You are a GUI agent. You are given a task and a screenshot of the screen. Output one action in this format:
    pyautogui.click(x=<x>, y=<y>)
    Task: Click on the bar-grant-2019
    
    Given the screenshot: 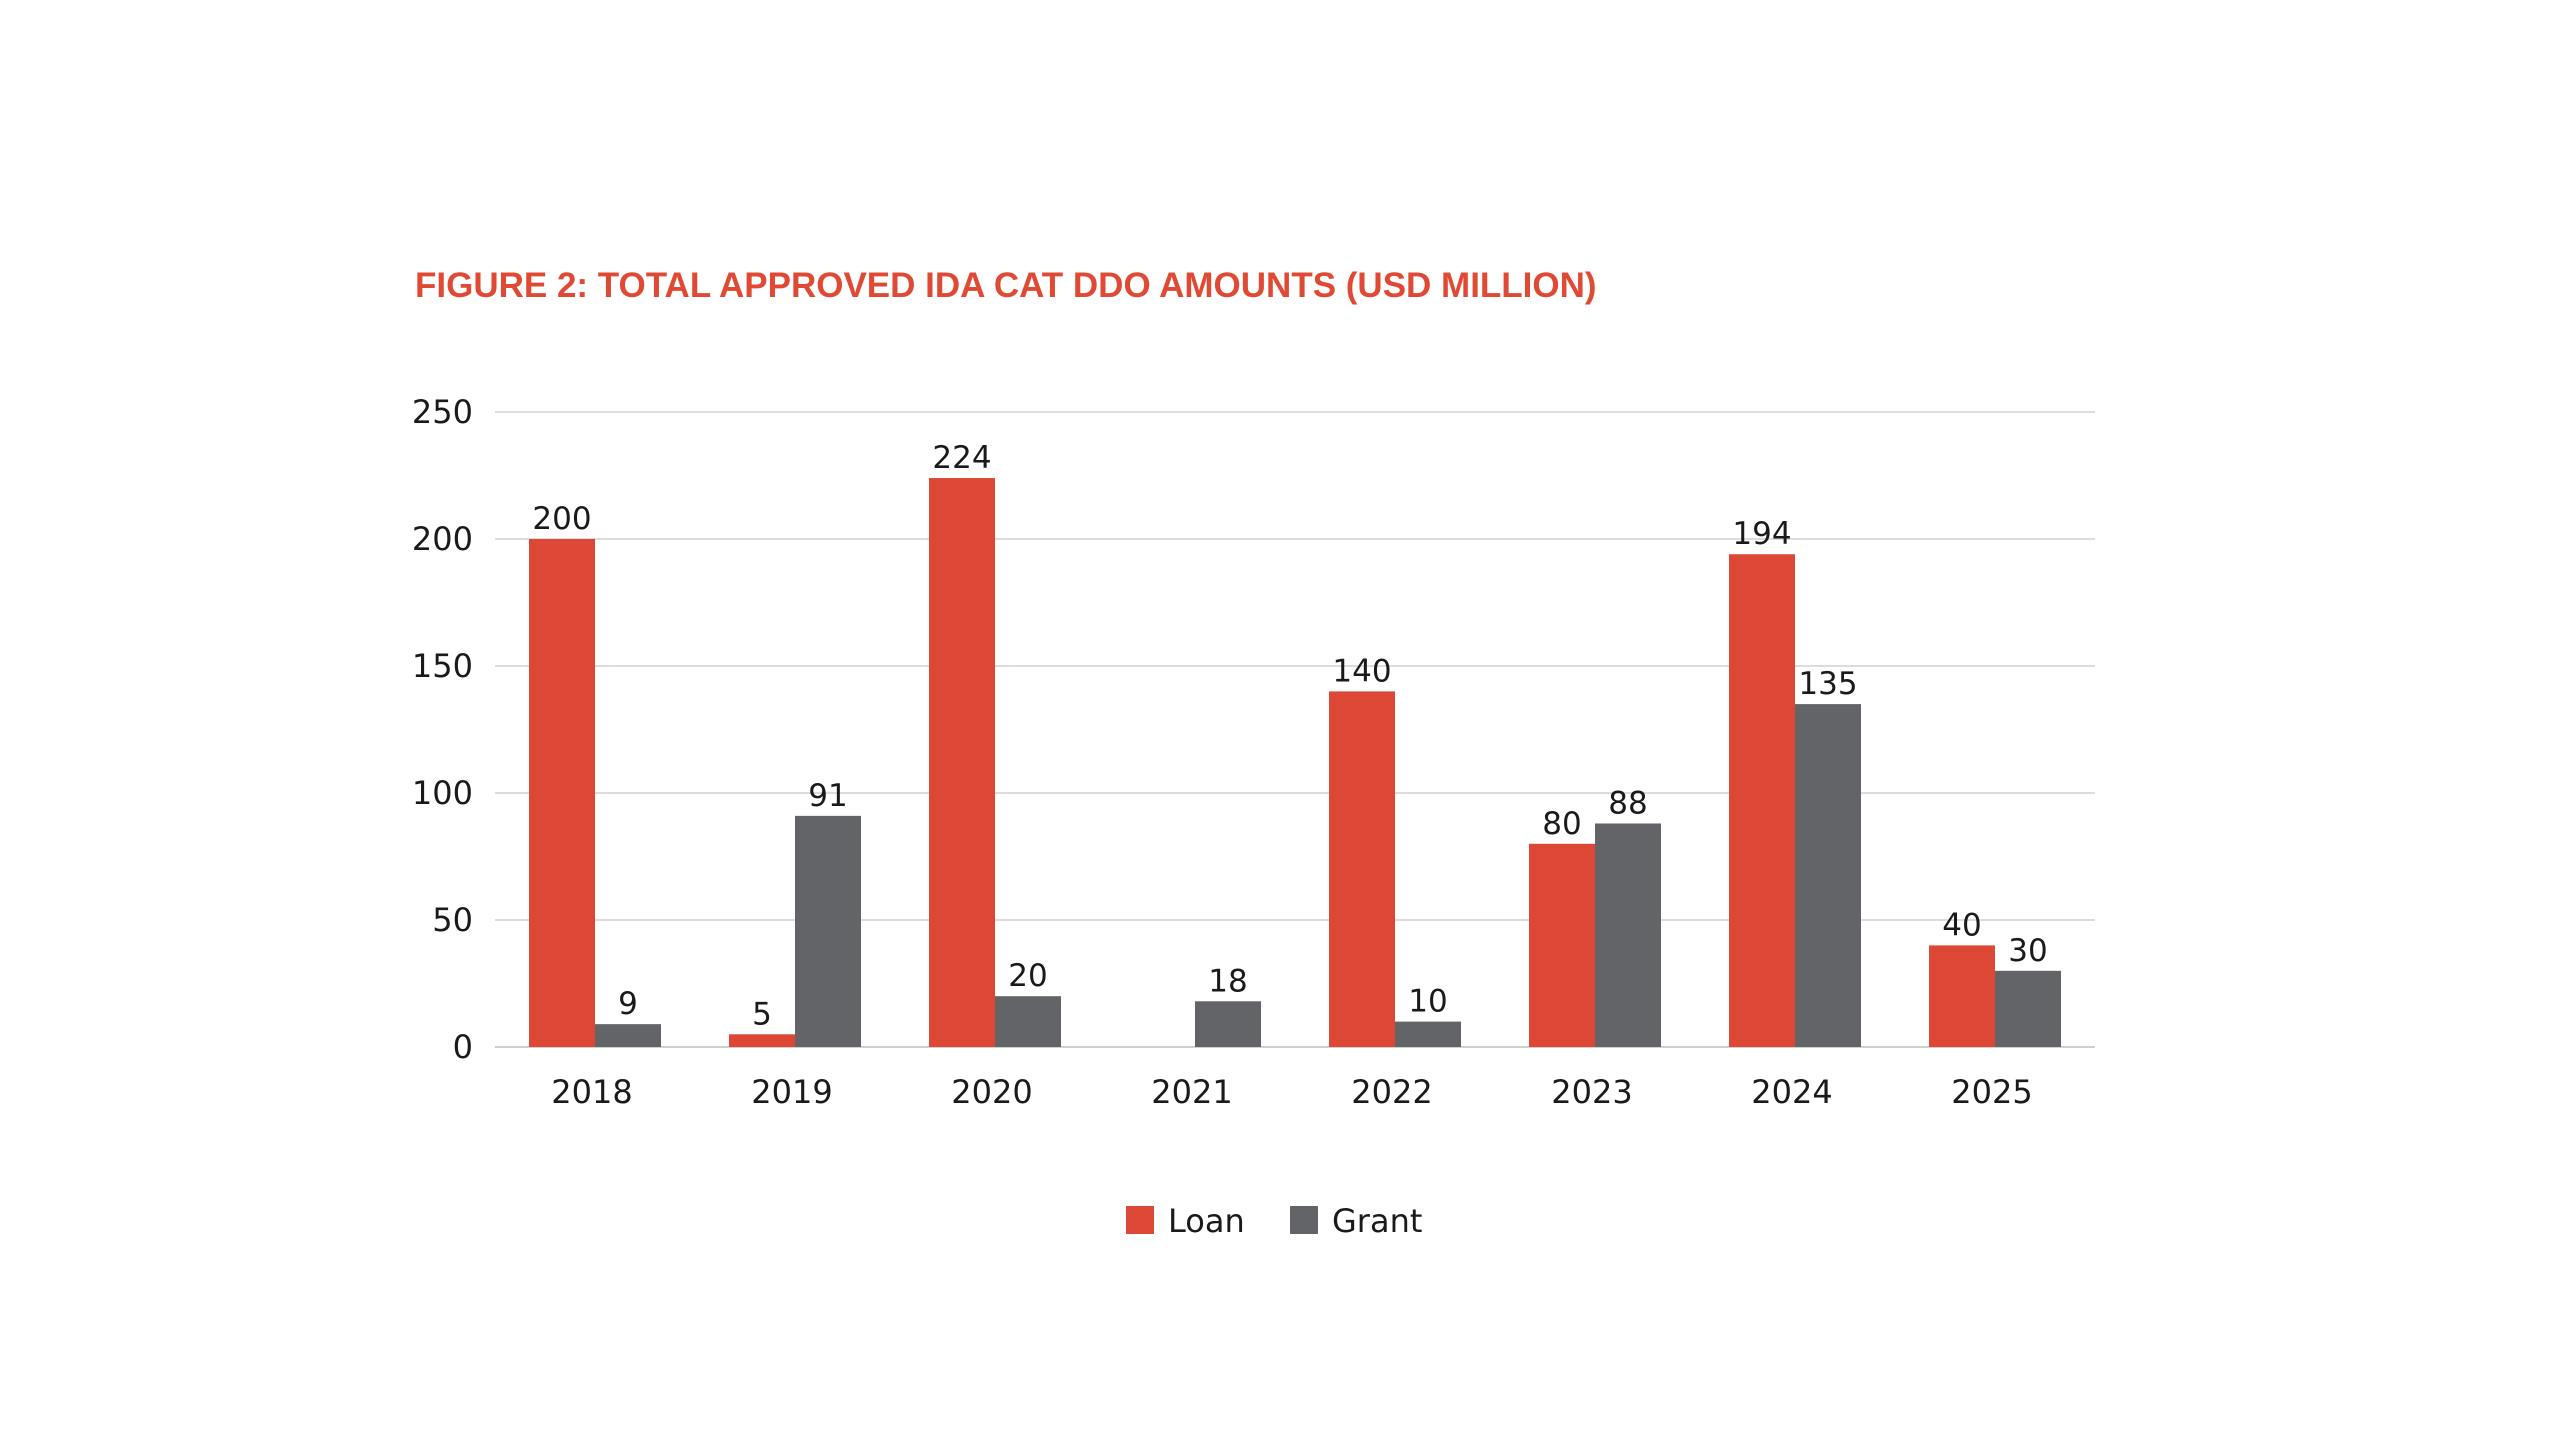 What is the action you would take?
    pyautogui.click(x=828, y=931)
    